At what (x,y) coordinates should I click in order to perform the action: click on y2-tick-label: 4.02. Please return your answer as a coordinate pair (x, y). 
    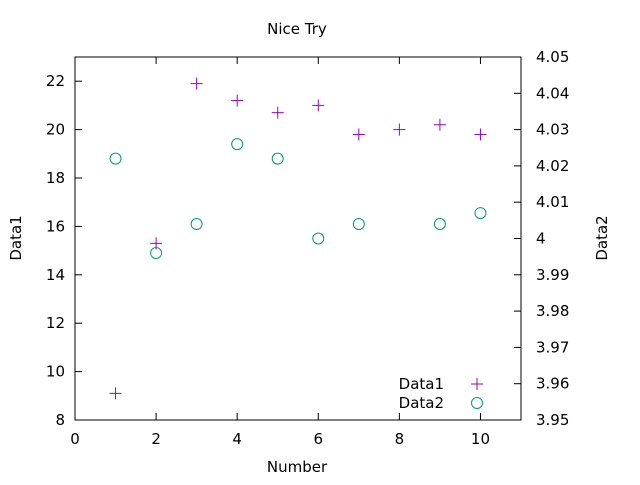
    Looking at the image, I should click on (552, 166).